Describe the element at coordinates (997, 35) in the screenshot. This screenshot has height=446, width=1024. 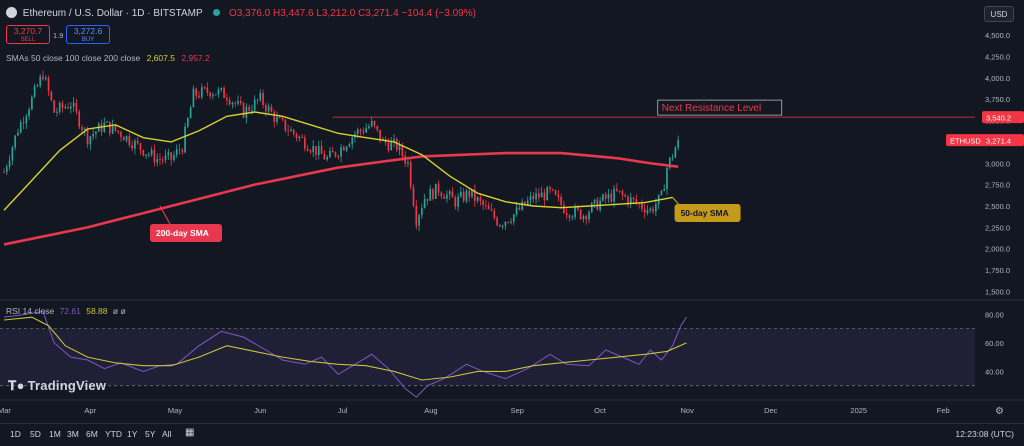
I see `price-tick-label: 4,500.0` at that location.